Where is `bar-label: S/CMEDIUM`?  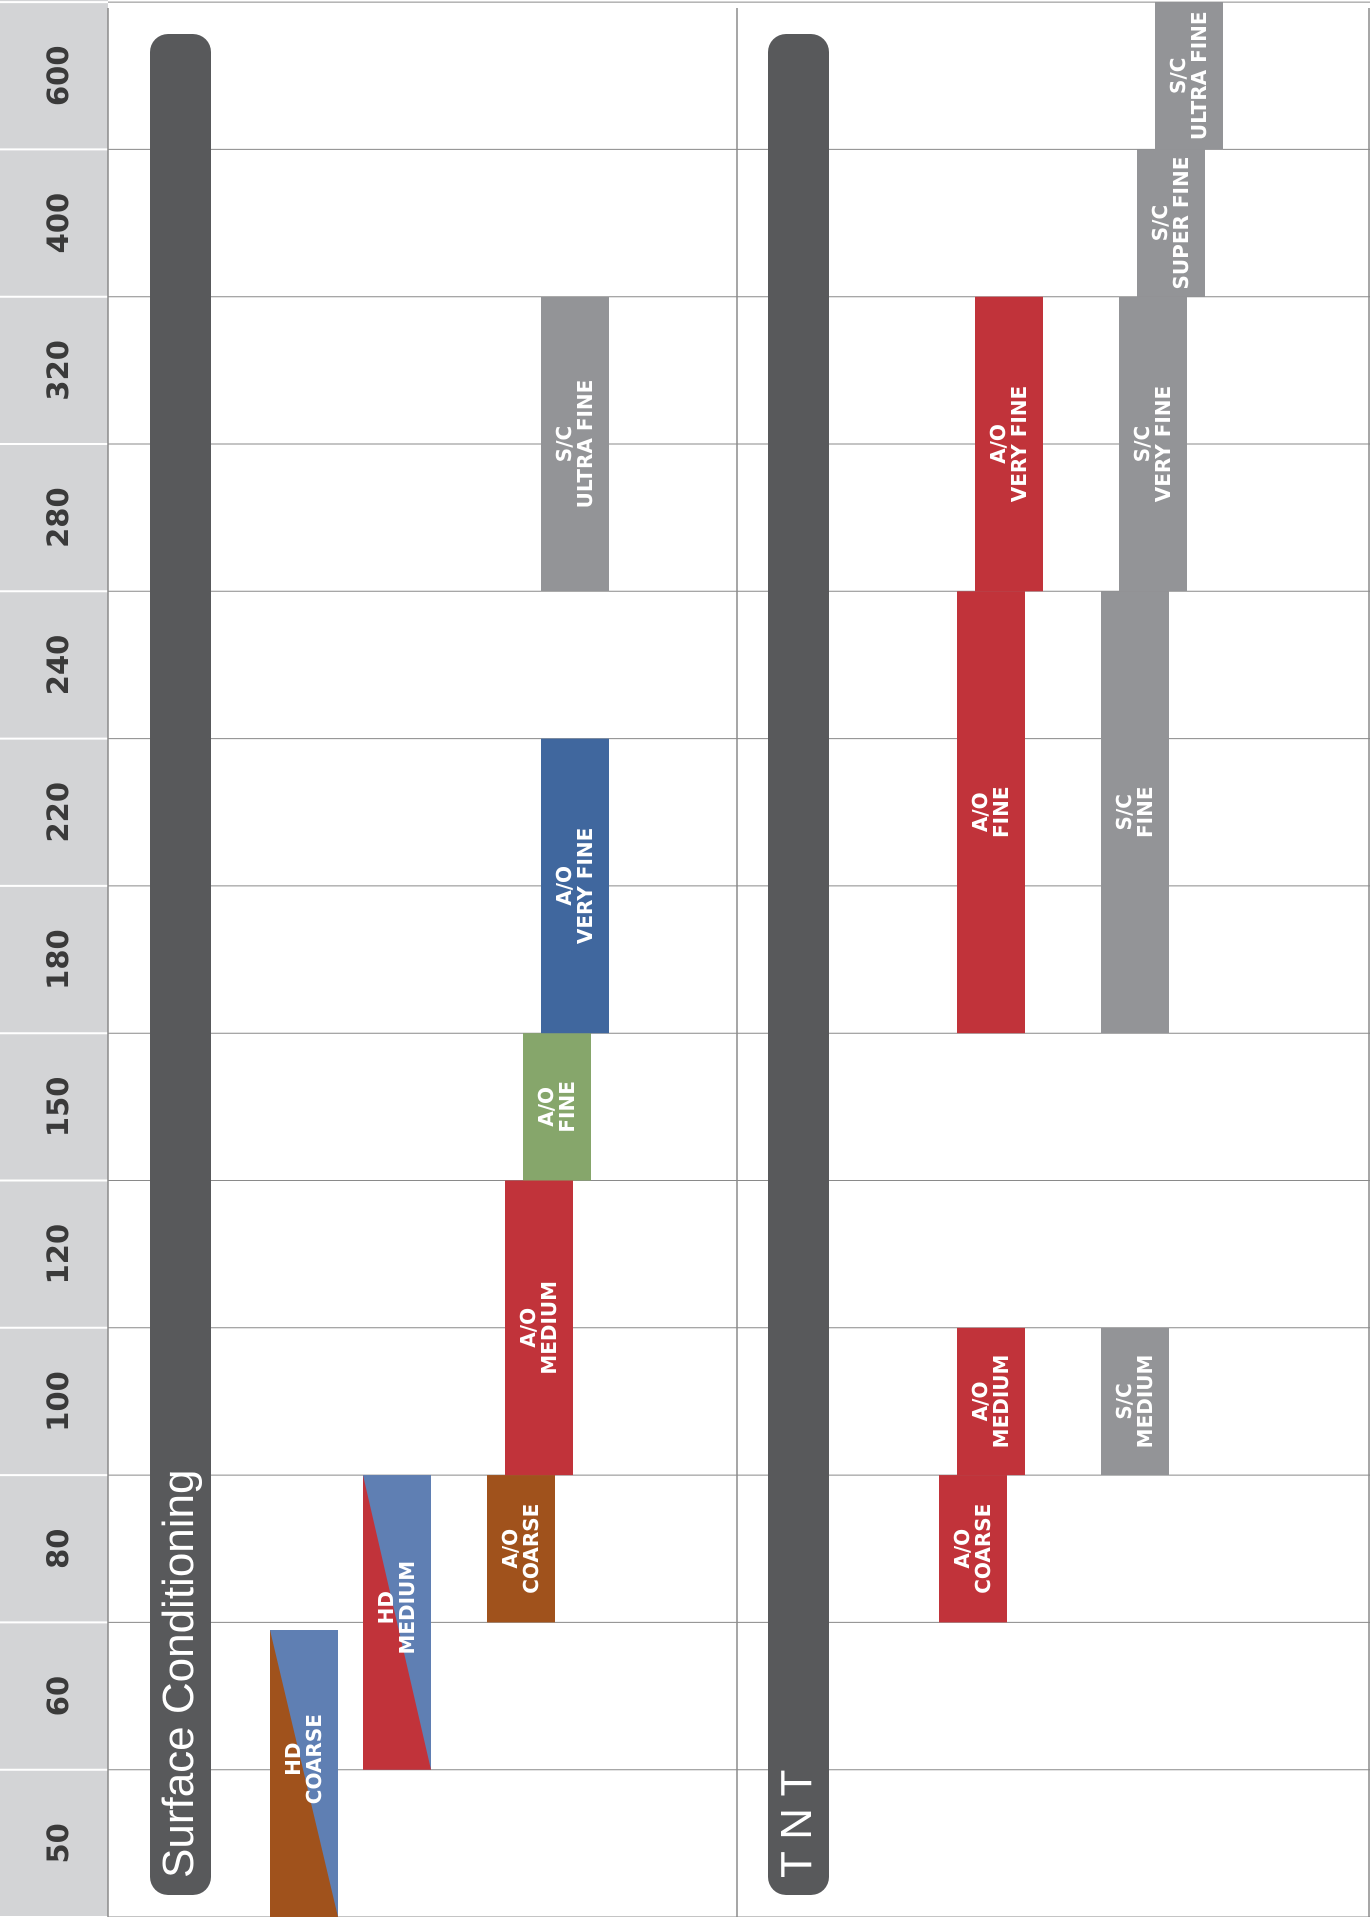 bar-label: S/CMEDIUM is located at coordinates (1134, 1402).